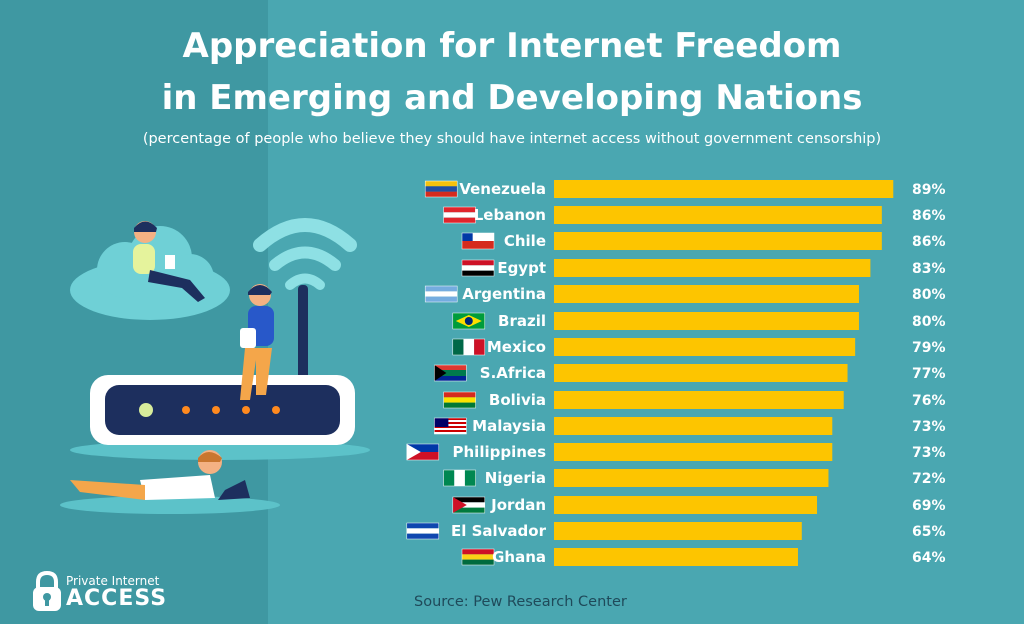  I want to click on padlock-logo-icon, so click(47, 590).